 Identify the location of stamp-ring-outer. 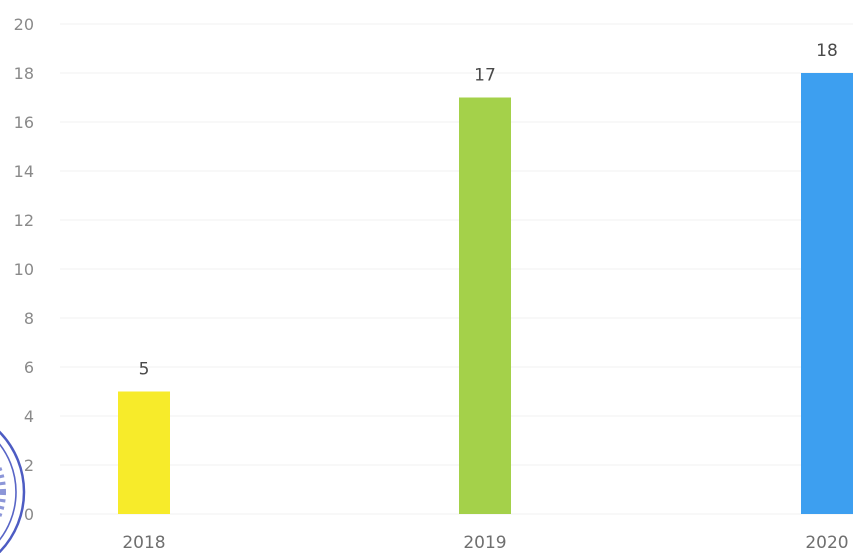
(13, 492).